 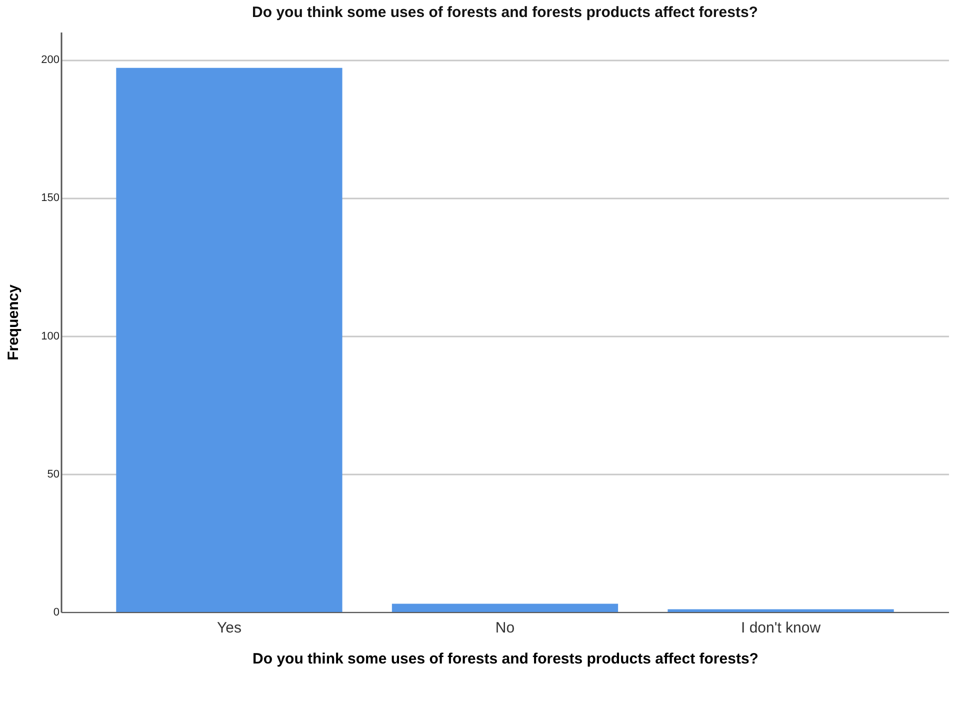 I want to click on x-tick-label: I don't know, so click(x=780, y=628).